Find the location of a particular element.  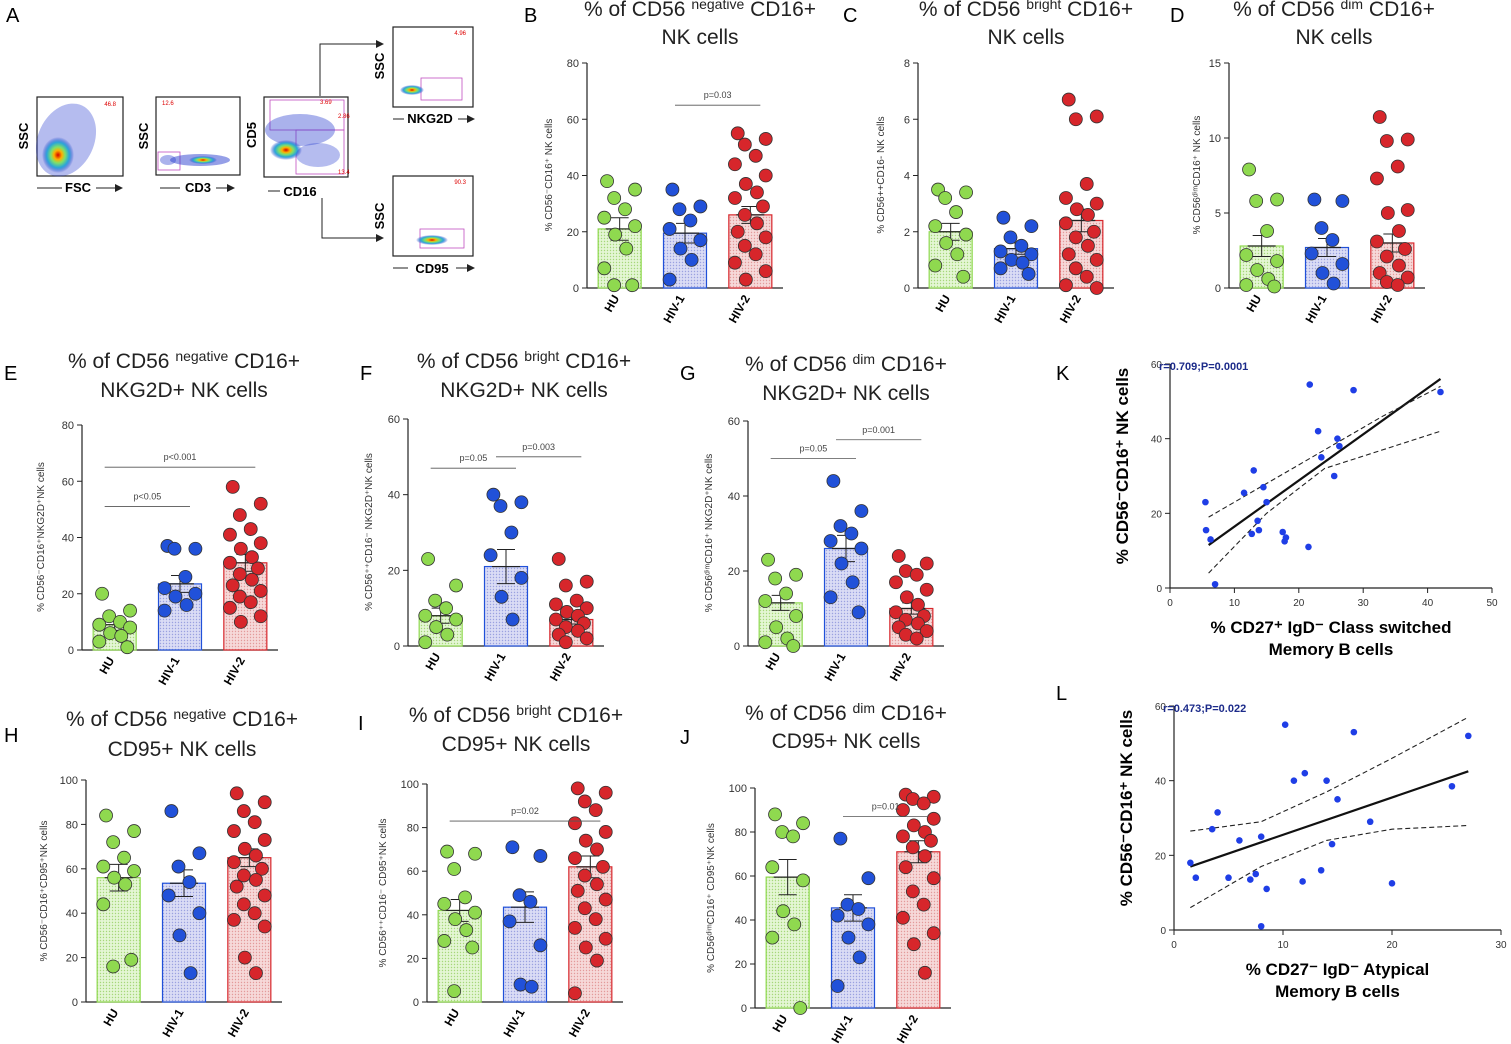

significance-label: p<0.05 is located at coordinates (147, 497).